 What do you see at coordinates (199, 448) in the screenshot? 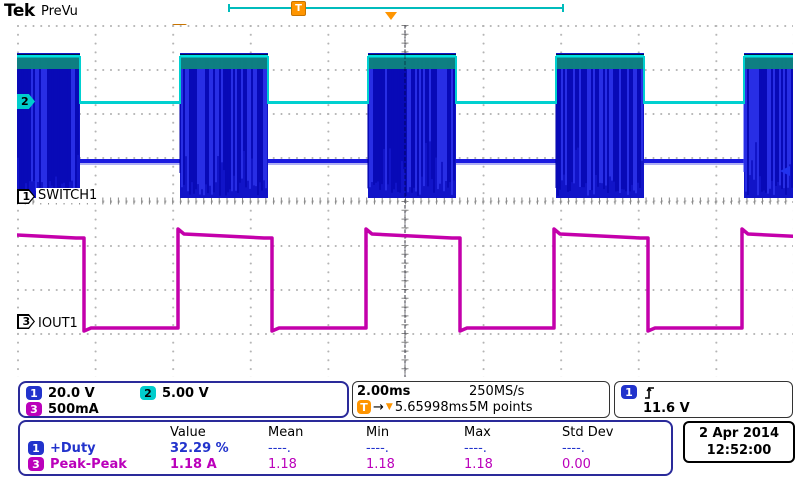
I see `meas-cell: 32.29 %` at bounding box center [199, 448].